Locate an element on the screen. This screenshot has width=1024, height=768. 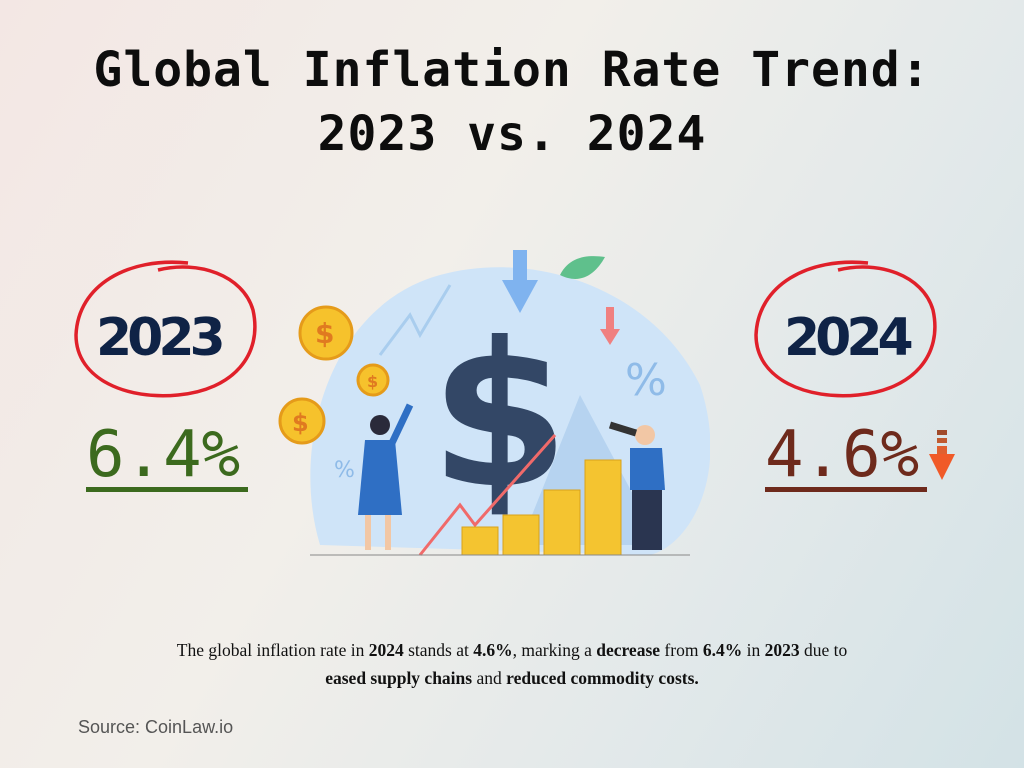
caption-segment: due to is located at coordinates (823, 650).